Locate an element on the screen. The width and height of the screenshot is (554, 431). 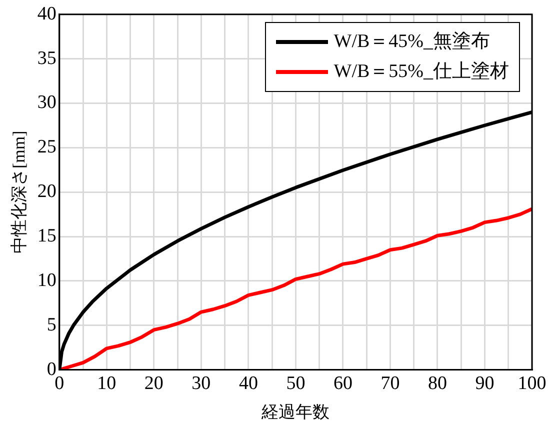
legend-label: W/B＝55%_仕上塗材 is located at coordinates (421, 72).